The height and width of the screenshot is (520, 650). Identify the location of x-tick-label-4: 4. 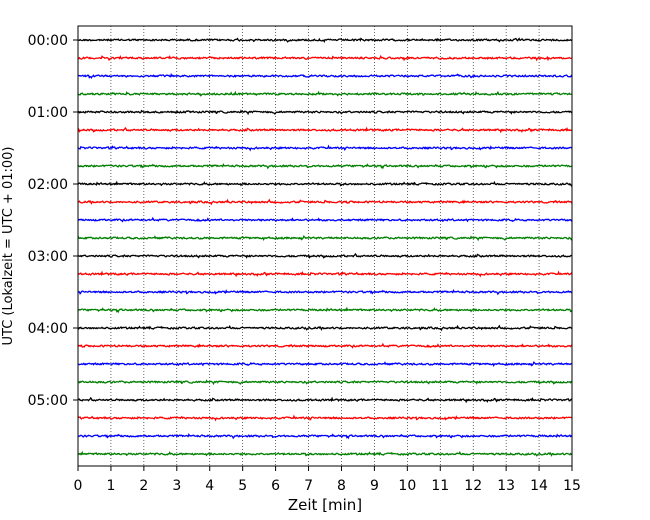
(209, 486).